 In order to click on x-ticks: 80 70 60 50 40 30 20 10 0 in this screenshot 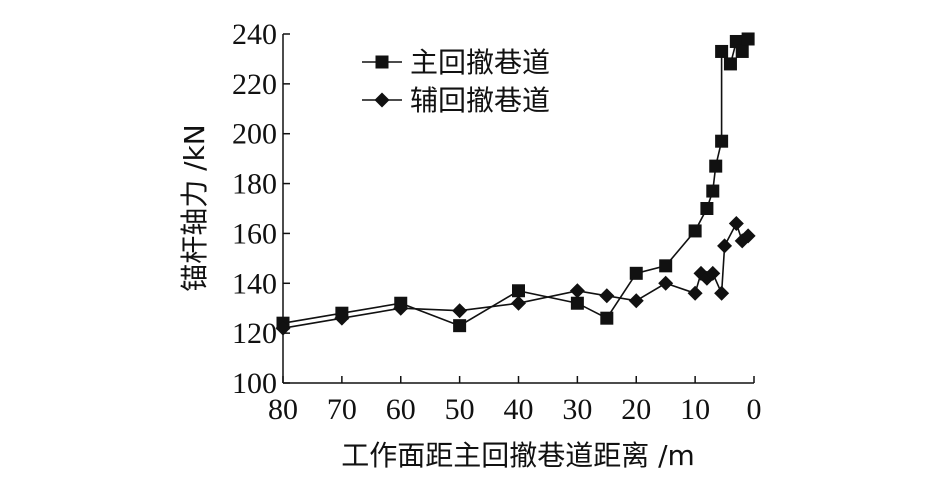, I will do `click(515, 401)`.